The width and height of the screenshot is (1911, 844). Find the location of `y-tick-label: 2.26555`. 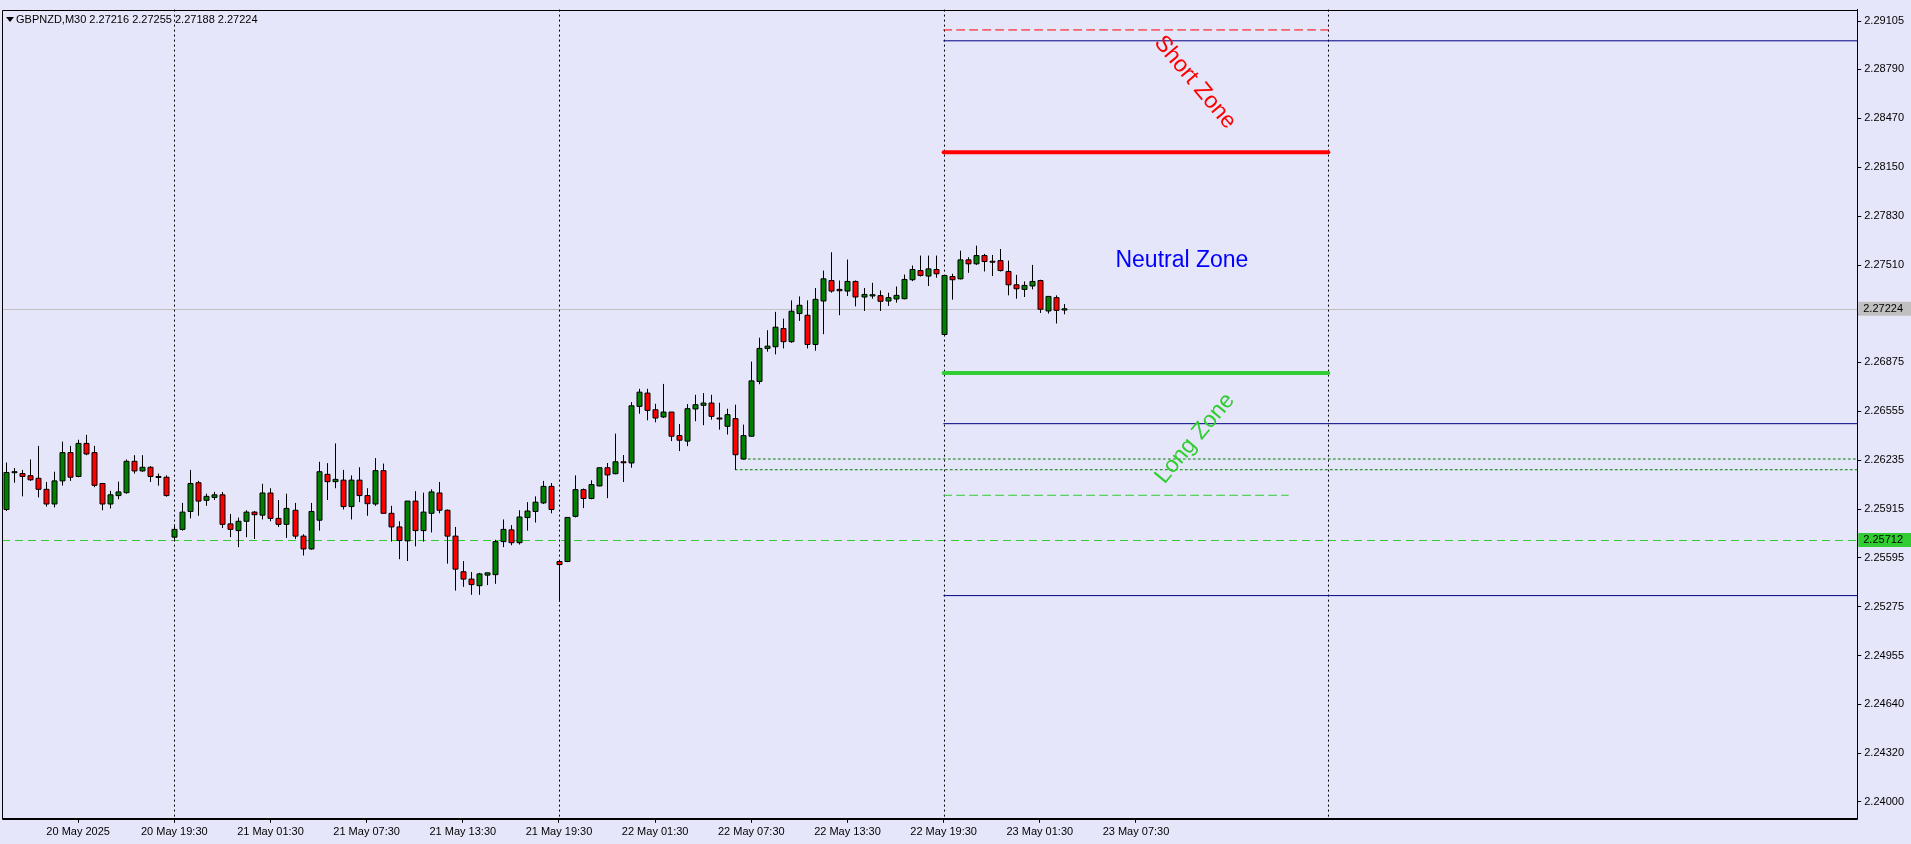

y-tick-label: 2.26555 is located at coordinates (1884, 410).